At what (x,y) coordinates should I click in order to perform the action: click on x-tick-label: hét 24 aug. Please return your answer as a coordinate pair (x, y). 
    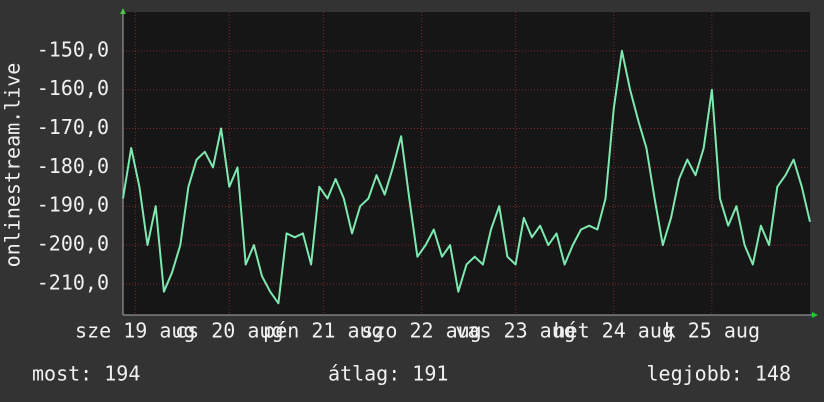
    Looking at the image, I should click on (614, 331).